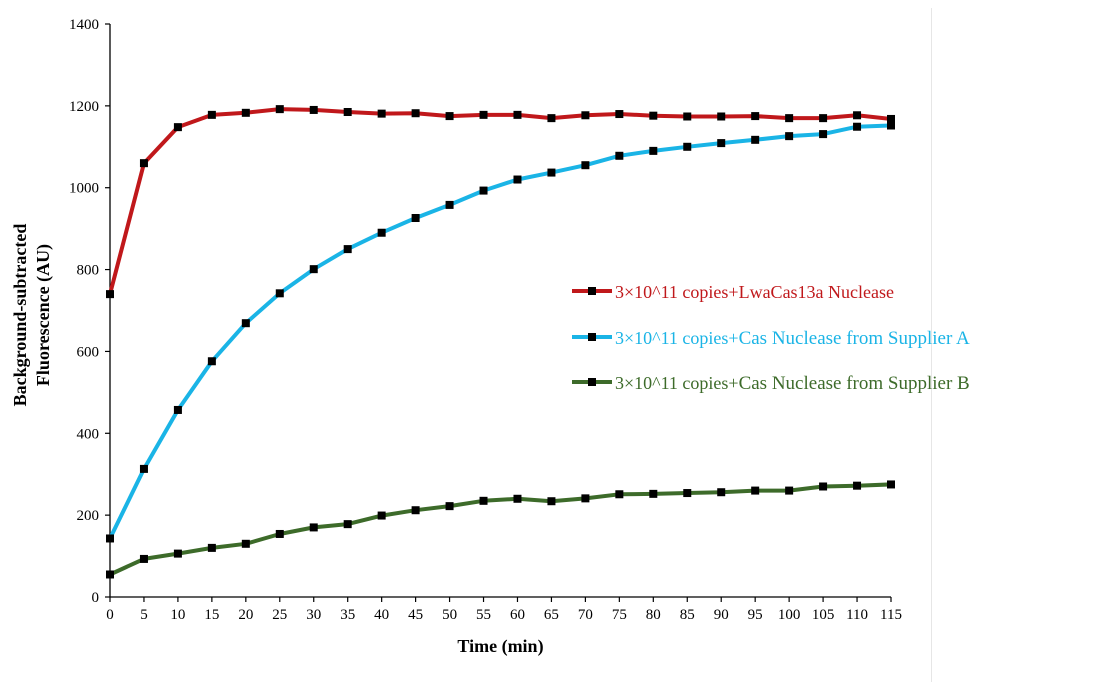 The height and width of the screenshot is (682, 1104). Describe the element at coordinates (84, 107) in the screenshot. I see `y-tick-label: 1200` at that location.